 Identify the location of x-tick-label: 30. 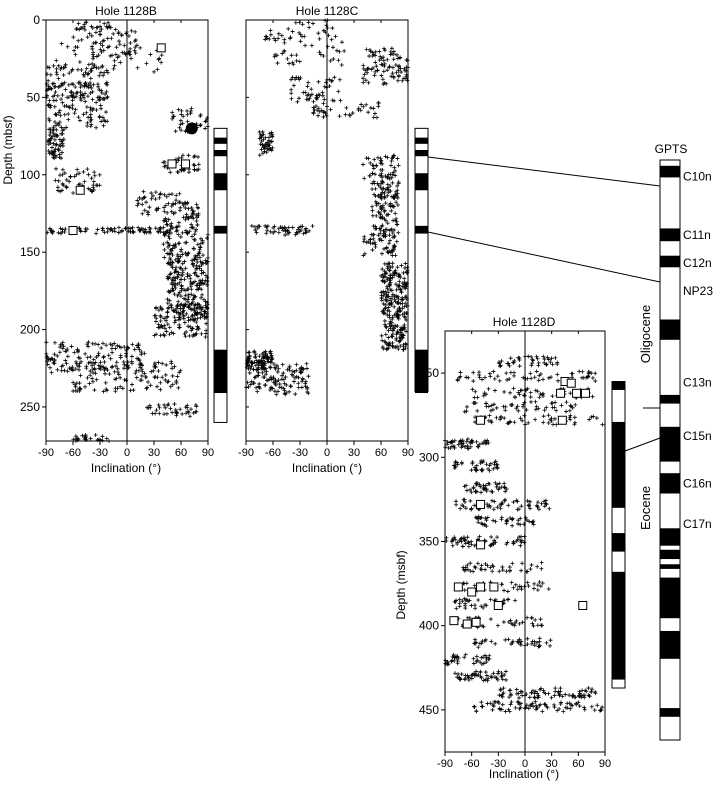
(154, 453).